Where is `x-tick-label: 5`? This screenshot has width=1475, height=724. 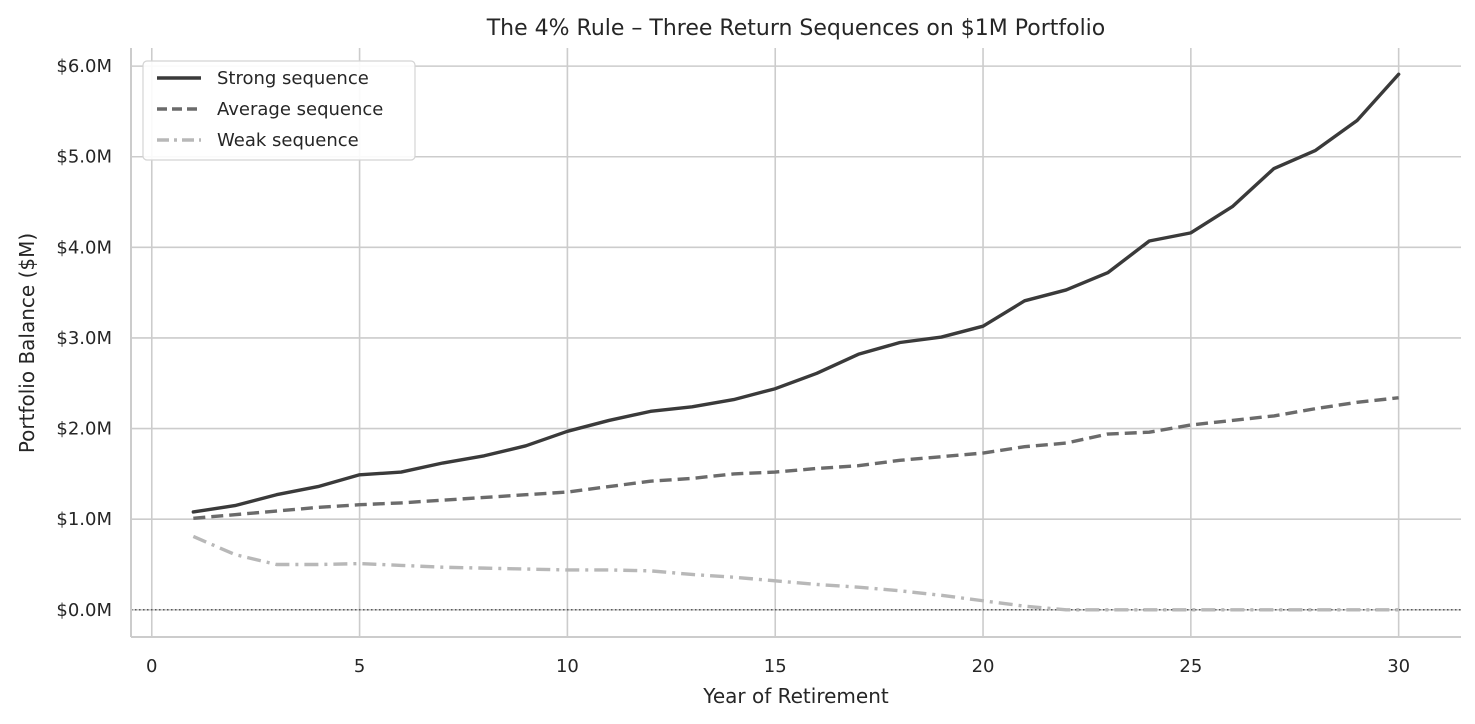 x-tick-label: 5 is located at coordinates (359, 666).